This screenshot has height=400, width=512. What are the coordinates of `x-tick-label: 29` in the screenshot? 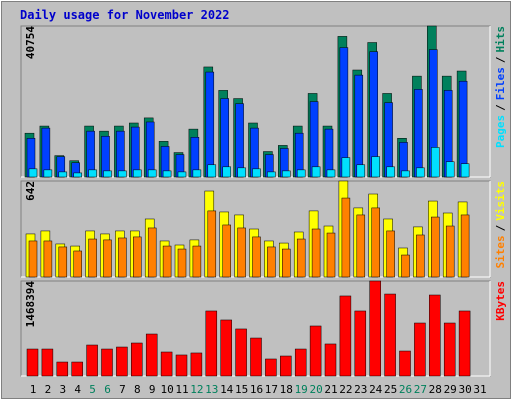 It's located at (450, 389).